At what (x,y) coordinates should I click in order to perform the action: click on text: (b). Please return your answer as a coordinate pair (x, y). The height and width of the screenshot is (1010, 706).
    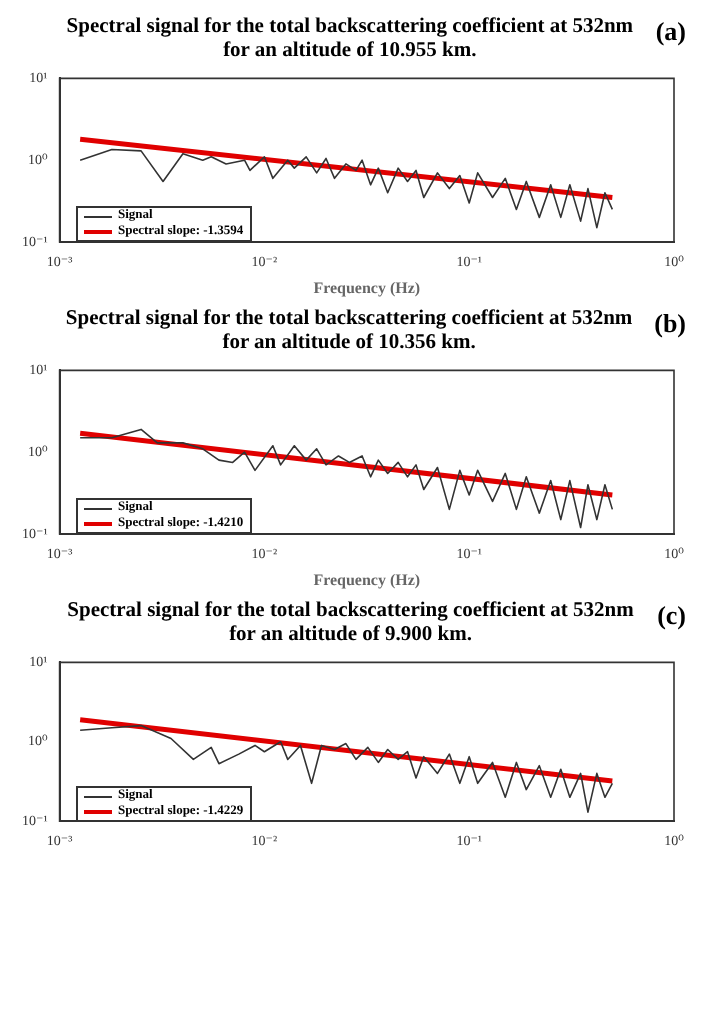
    Looking at the image, I should click on (671, 324).